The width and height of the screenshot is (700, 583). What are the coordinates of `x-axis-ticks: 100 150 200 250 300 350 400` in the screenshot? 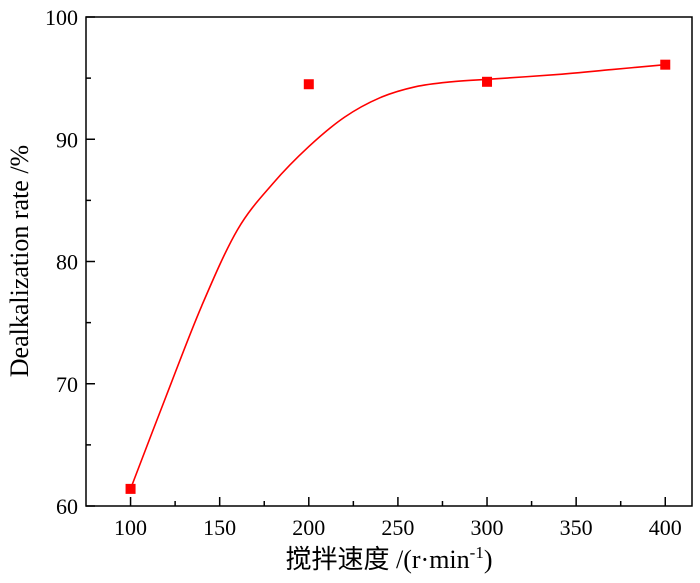 It's located at (398, 518).